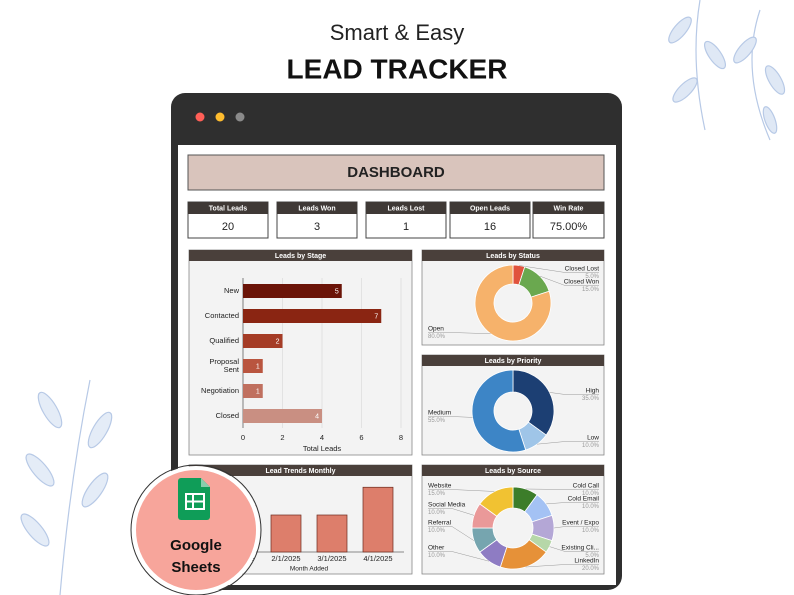 This screenshot has width=794, height=595. I want to click on kpi-label: Leads Won, so click(316, 208).